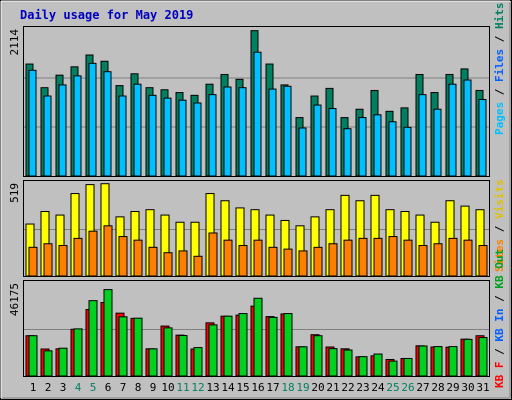  I want to click on chart-title: Daily usage for May 2019, so click(106, 15).